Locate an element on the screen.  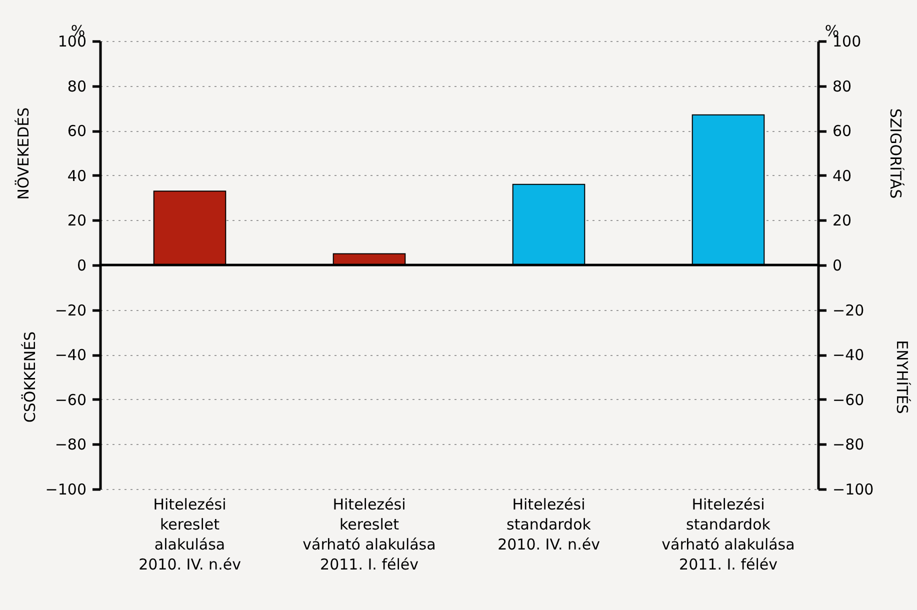
y-tick-label: 60 is located at coordinates (76, 131).